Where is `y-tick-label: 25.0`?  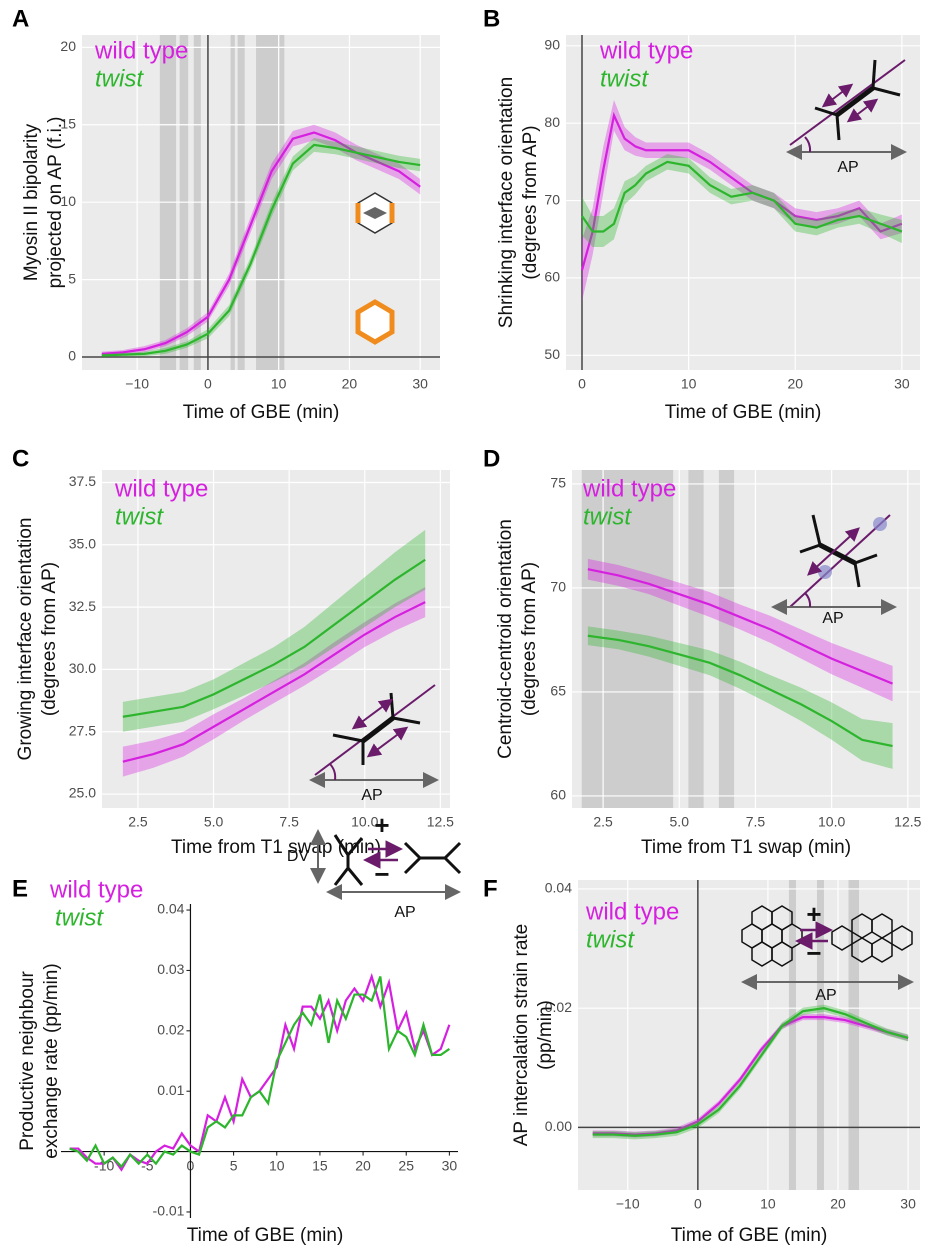 y-tick-label: 25.0 is located at coordinates (82, 793).